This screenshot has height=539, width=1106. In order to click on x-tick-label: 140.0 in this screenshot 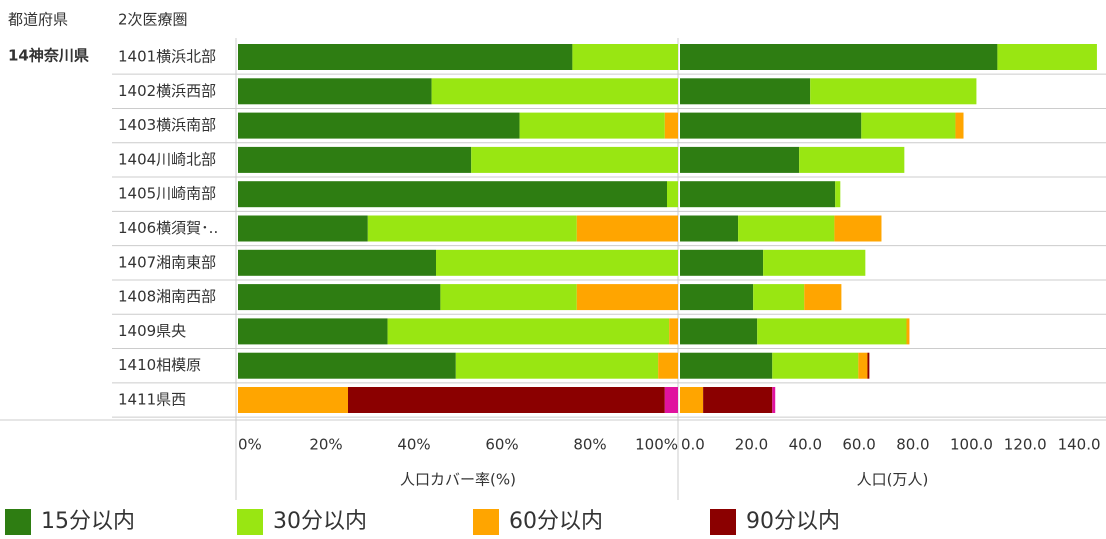, I will do `click(1079, 445)`.